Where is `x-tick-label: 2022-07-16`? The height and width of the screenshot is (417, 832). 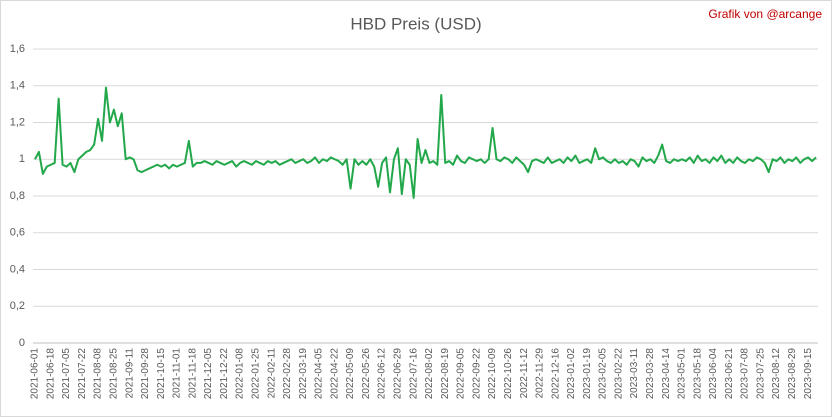
x-tick-label: 2022-07-16 is located at coordinates (413, 374).